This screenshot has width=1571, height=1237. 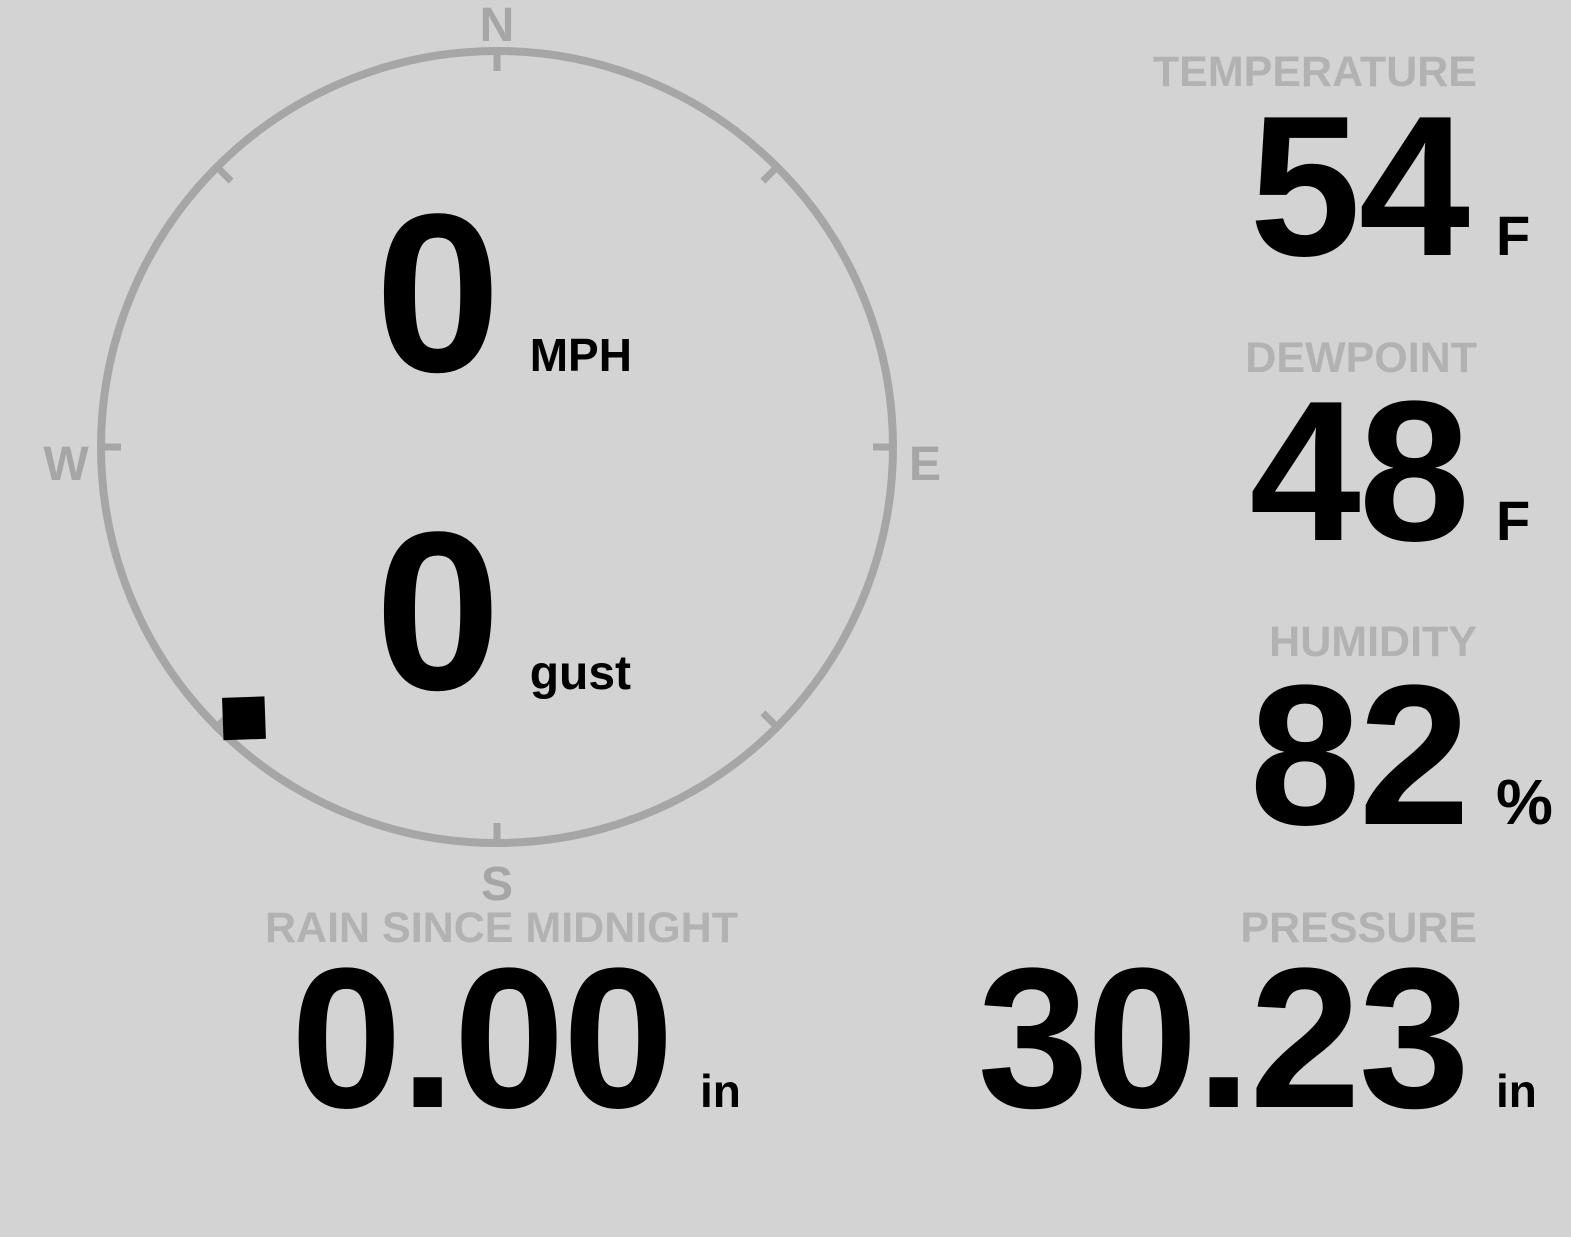 I want to click on wind-speed-row: 0 MPH, so click(x=503, y=293).